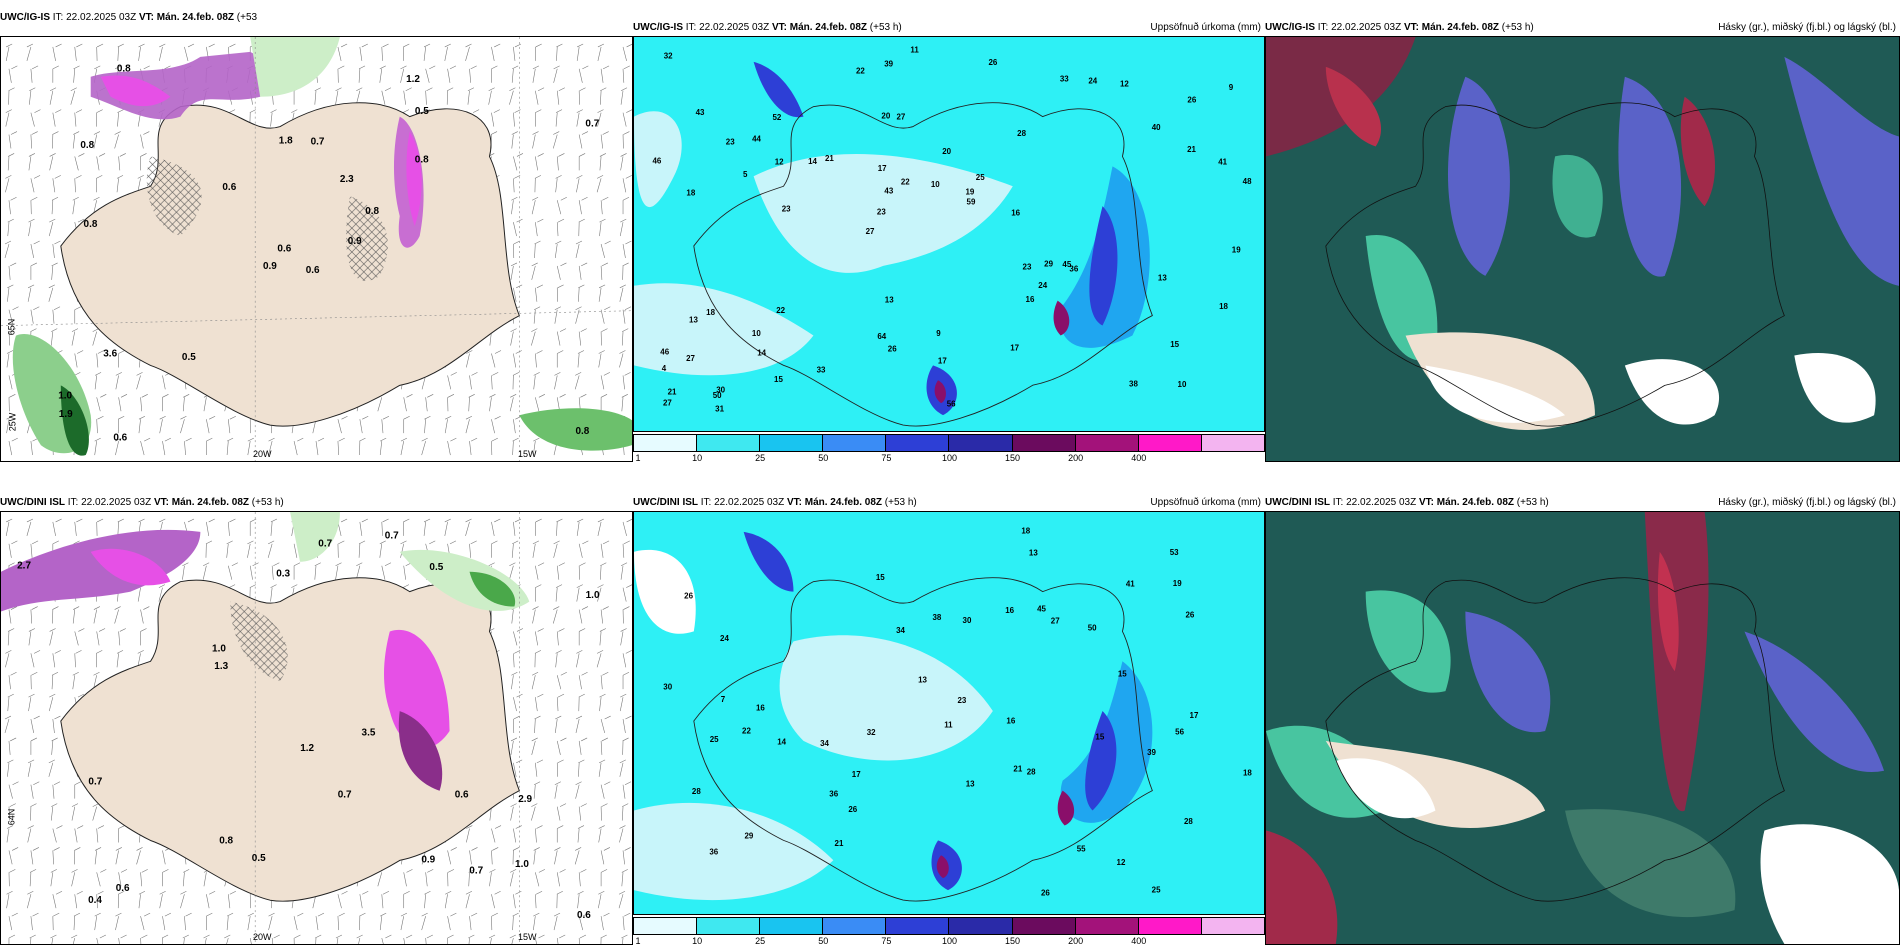  What do you see at coordinates (697, 458) in the screenshot?
I see `colorbar-tick-label: 10` at bounding box center [697, 458].